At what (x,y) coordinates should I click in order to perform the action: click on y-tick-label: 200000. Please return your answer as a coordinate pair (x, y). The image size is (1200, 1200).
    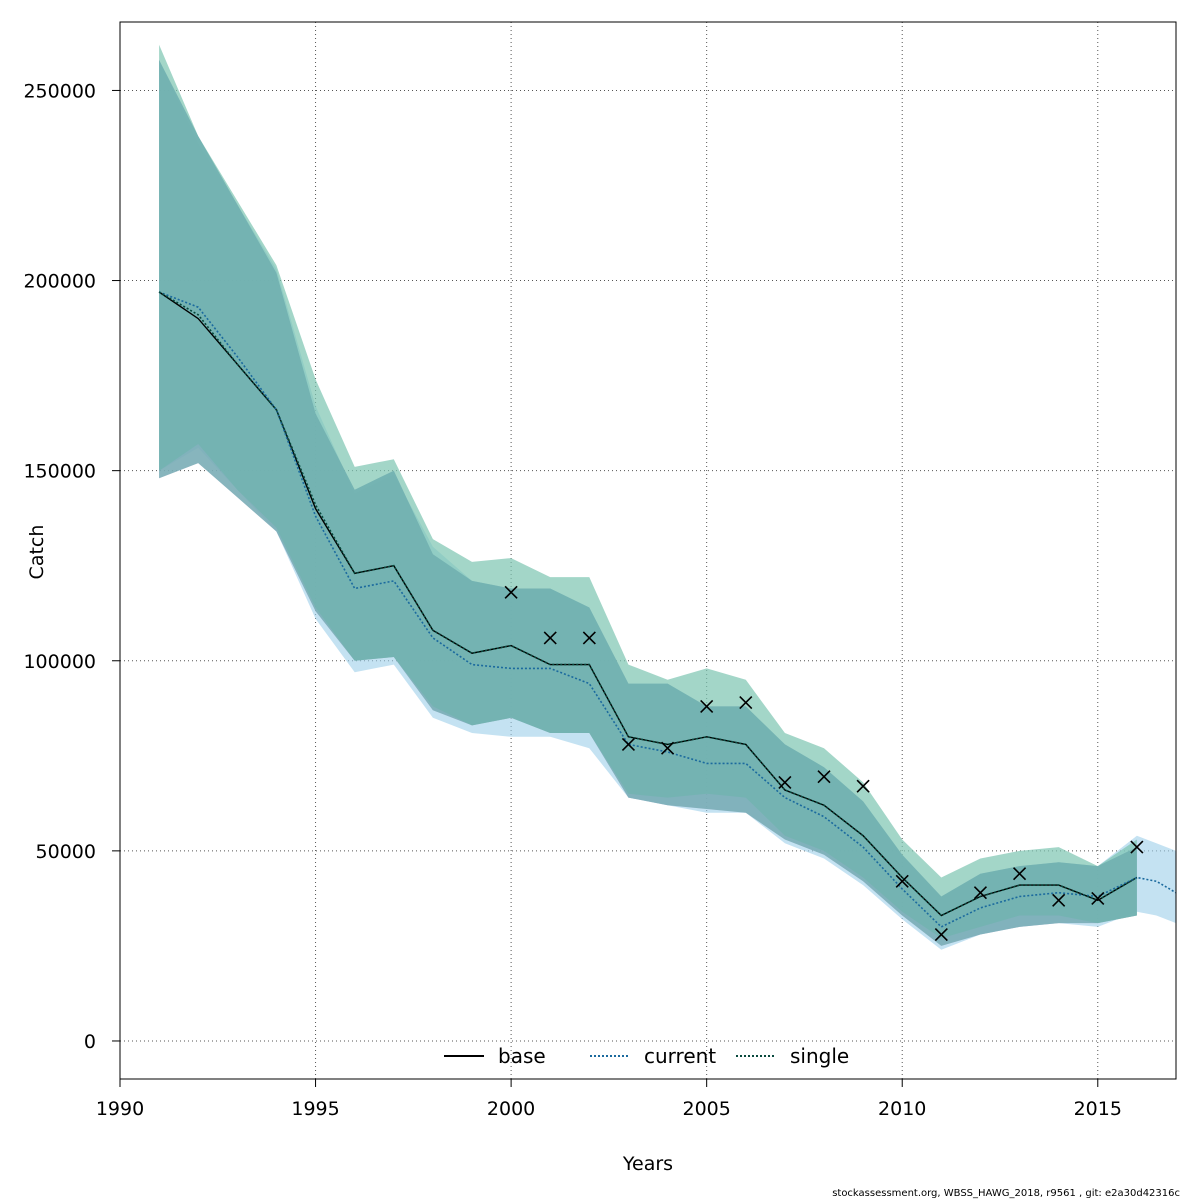
    Looking at the image, I should click on (59, 282).